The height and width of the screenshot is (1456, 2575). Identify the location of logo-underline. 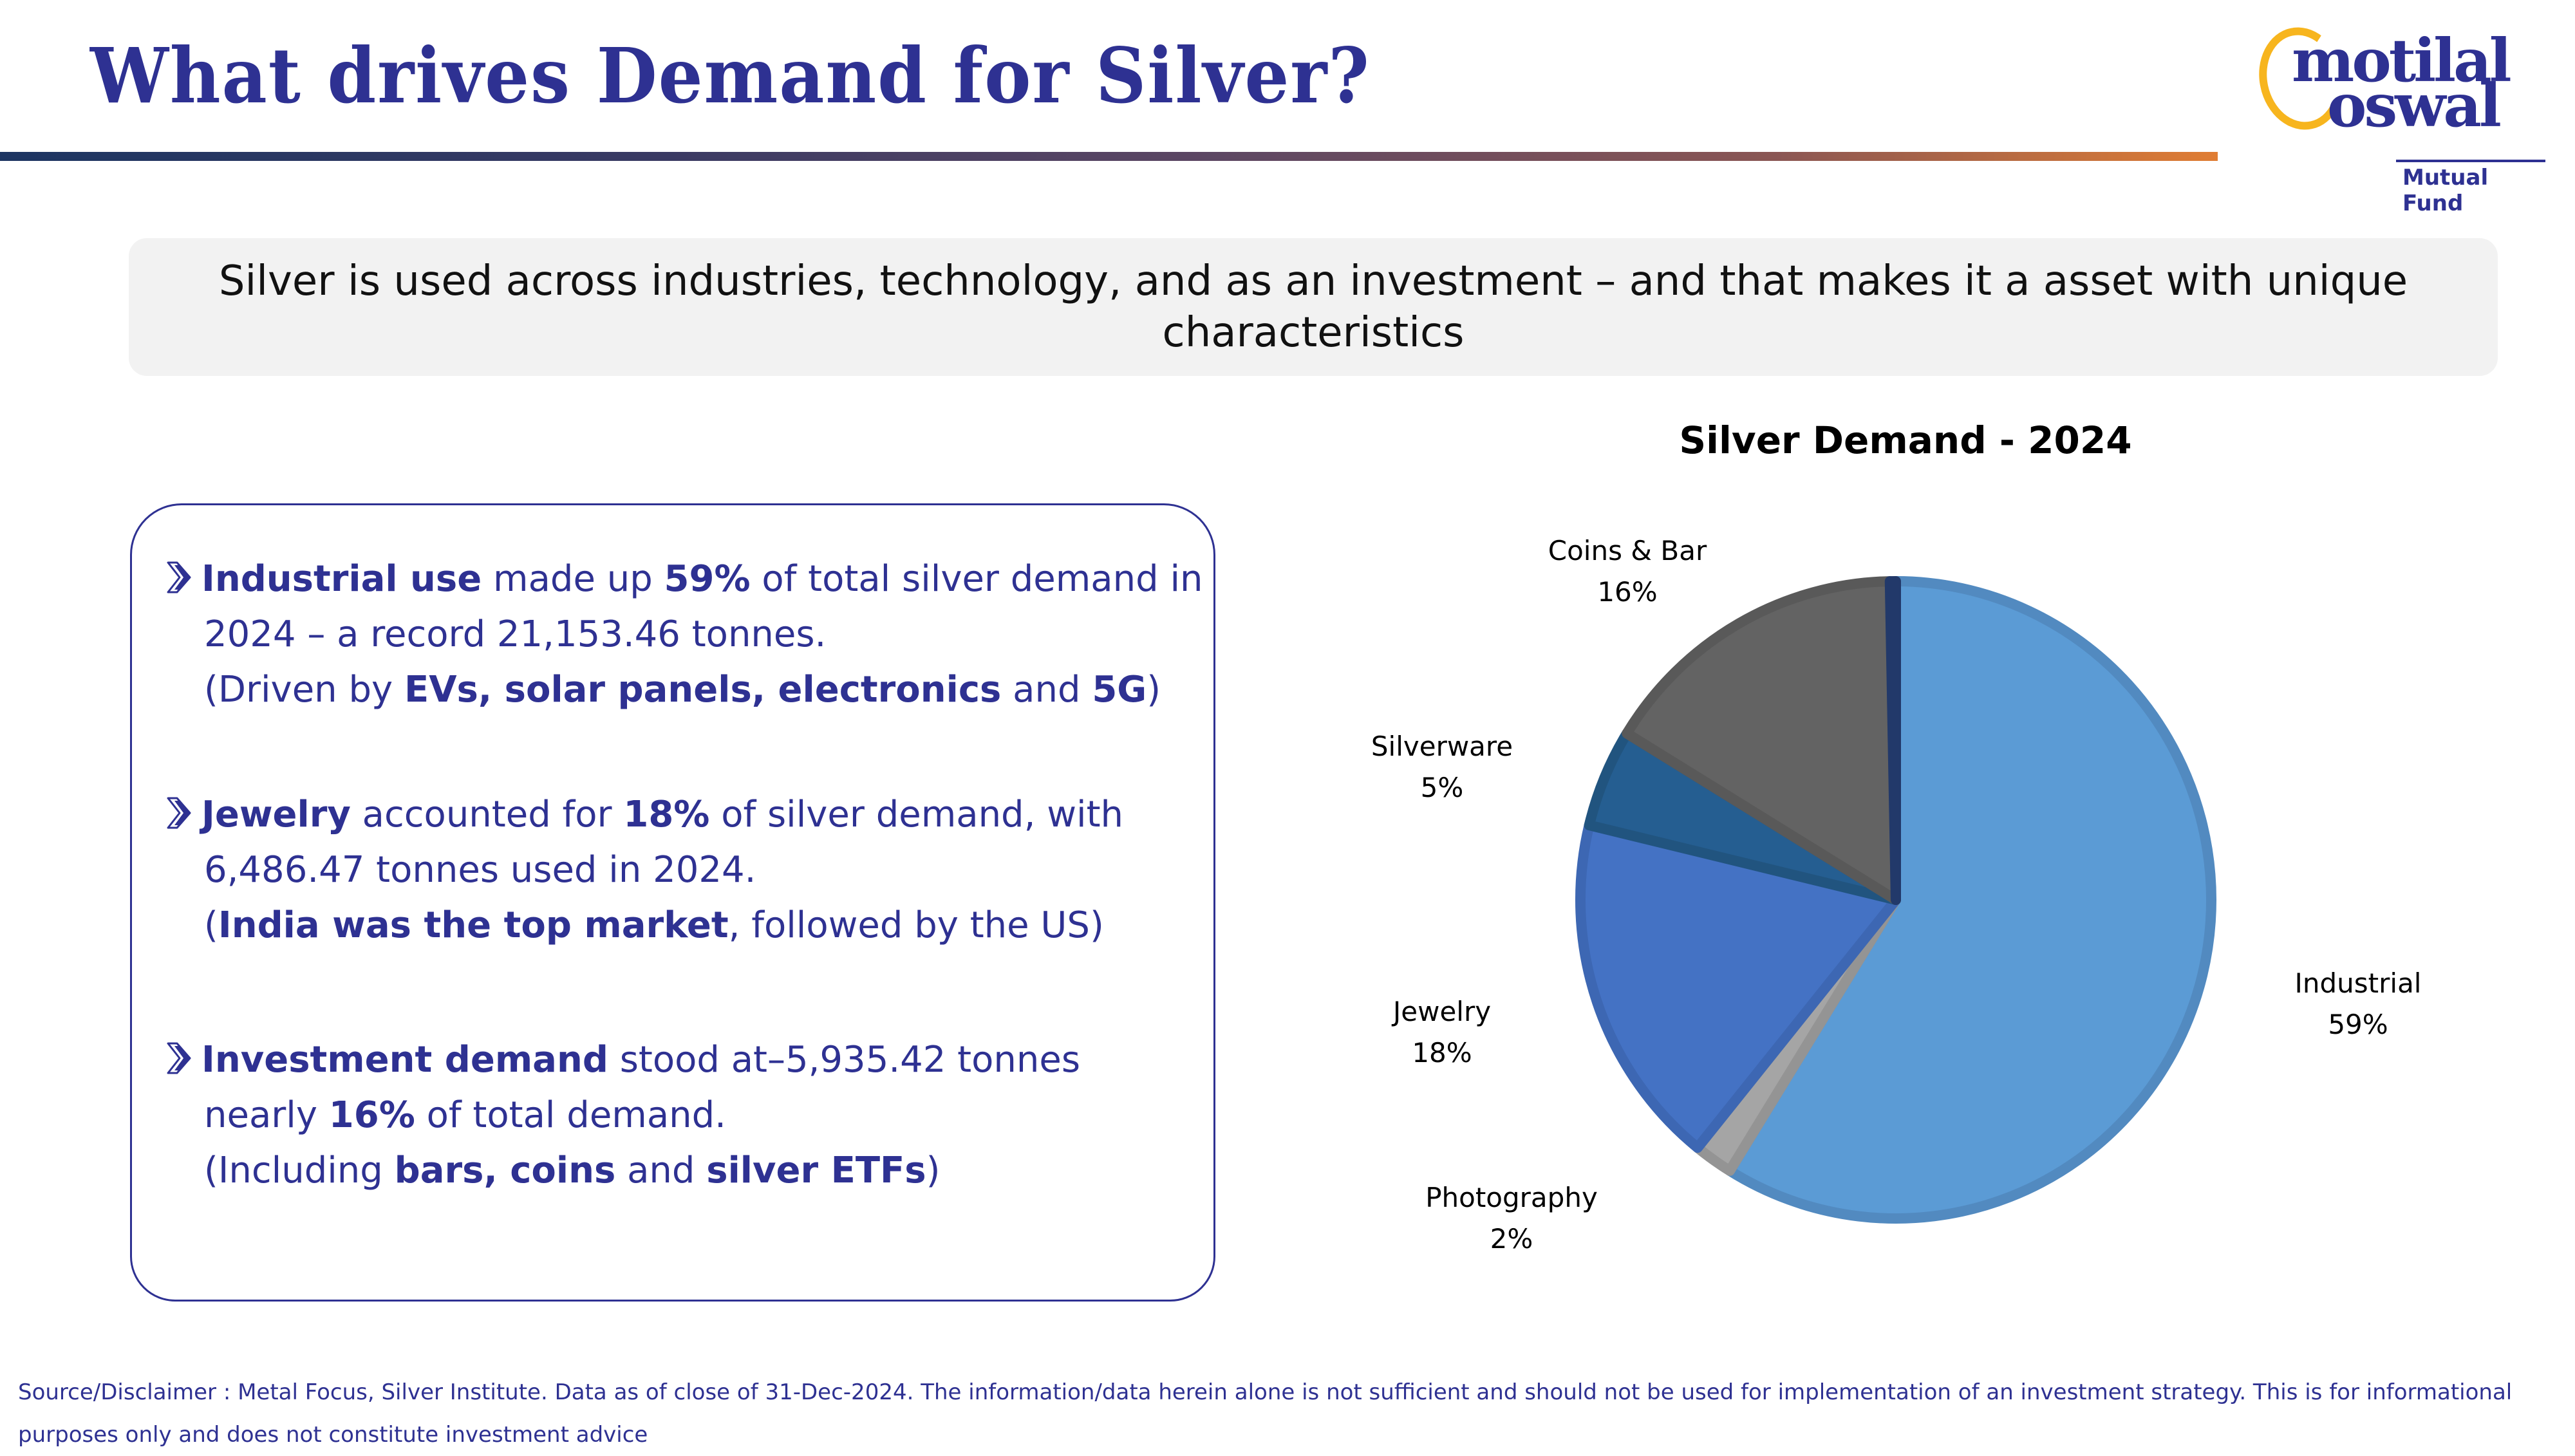
(2470, 161).